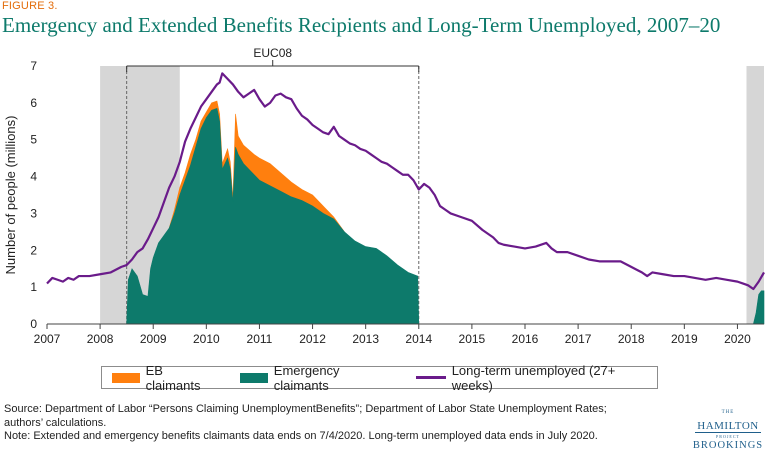  I want to click on y-tick-label-3: 3, so click(33, 213).